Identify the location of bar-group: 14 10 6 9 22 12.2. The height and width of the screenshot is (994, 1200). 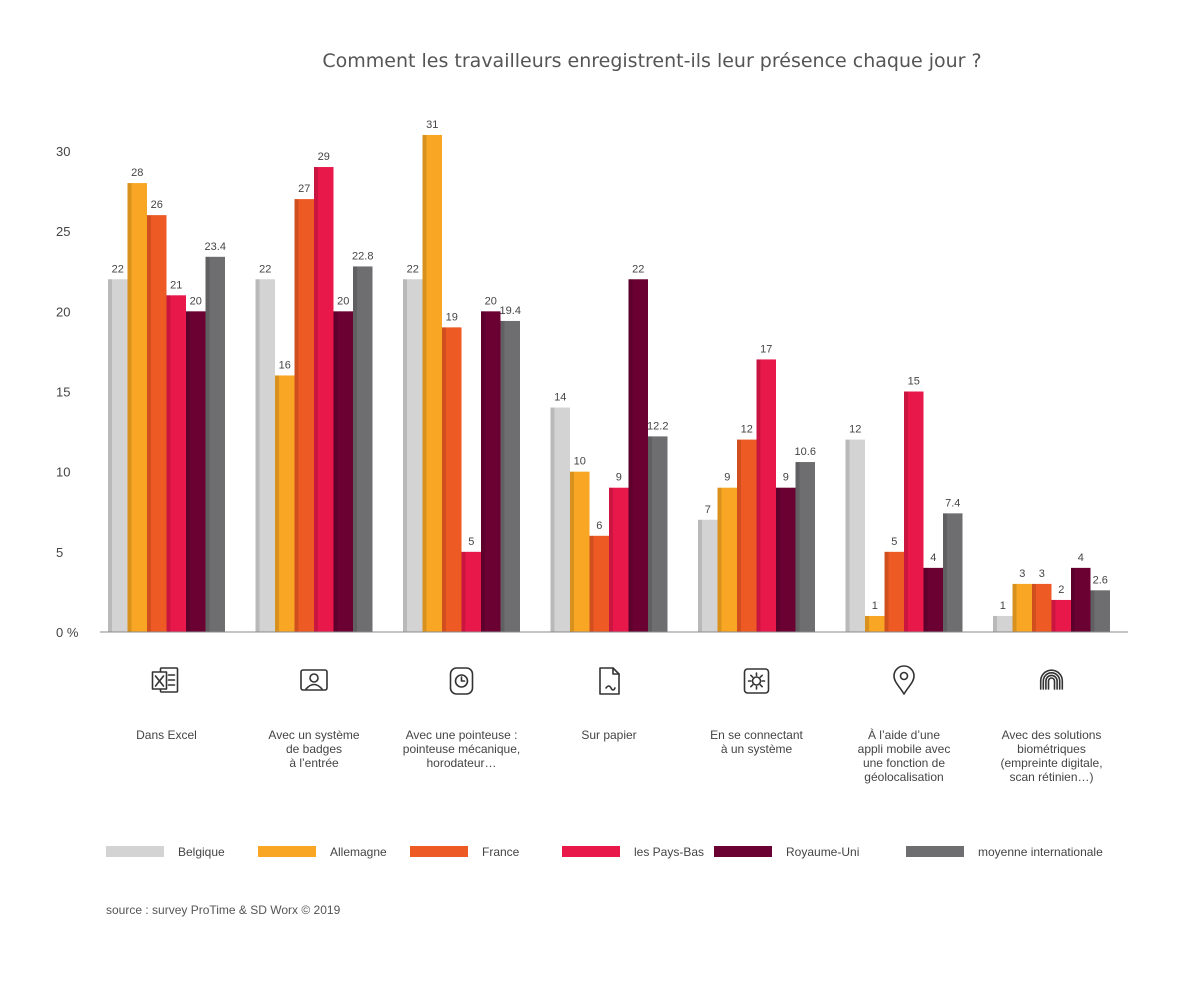
(609, 447).